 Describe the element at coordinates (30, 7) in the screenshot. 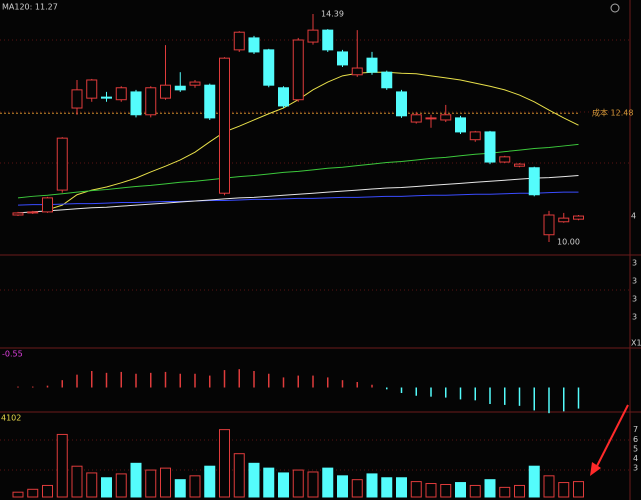

I see `title: MA120: 11.27` at that location.